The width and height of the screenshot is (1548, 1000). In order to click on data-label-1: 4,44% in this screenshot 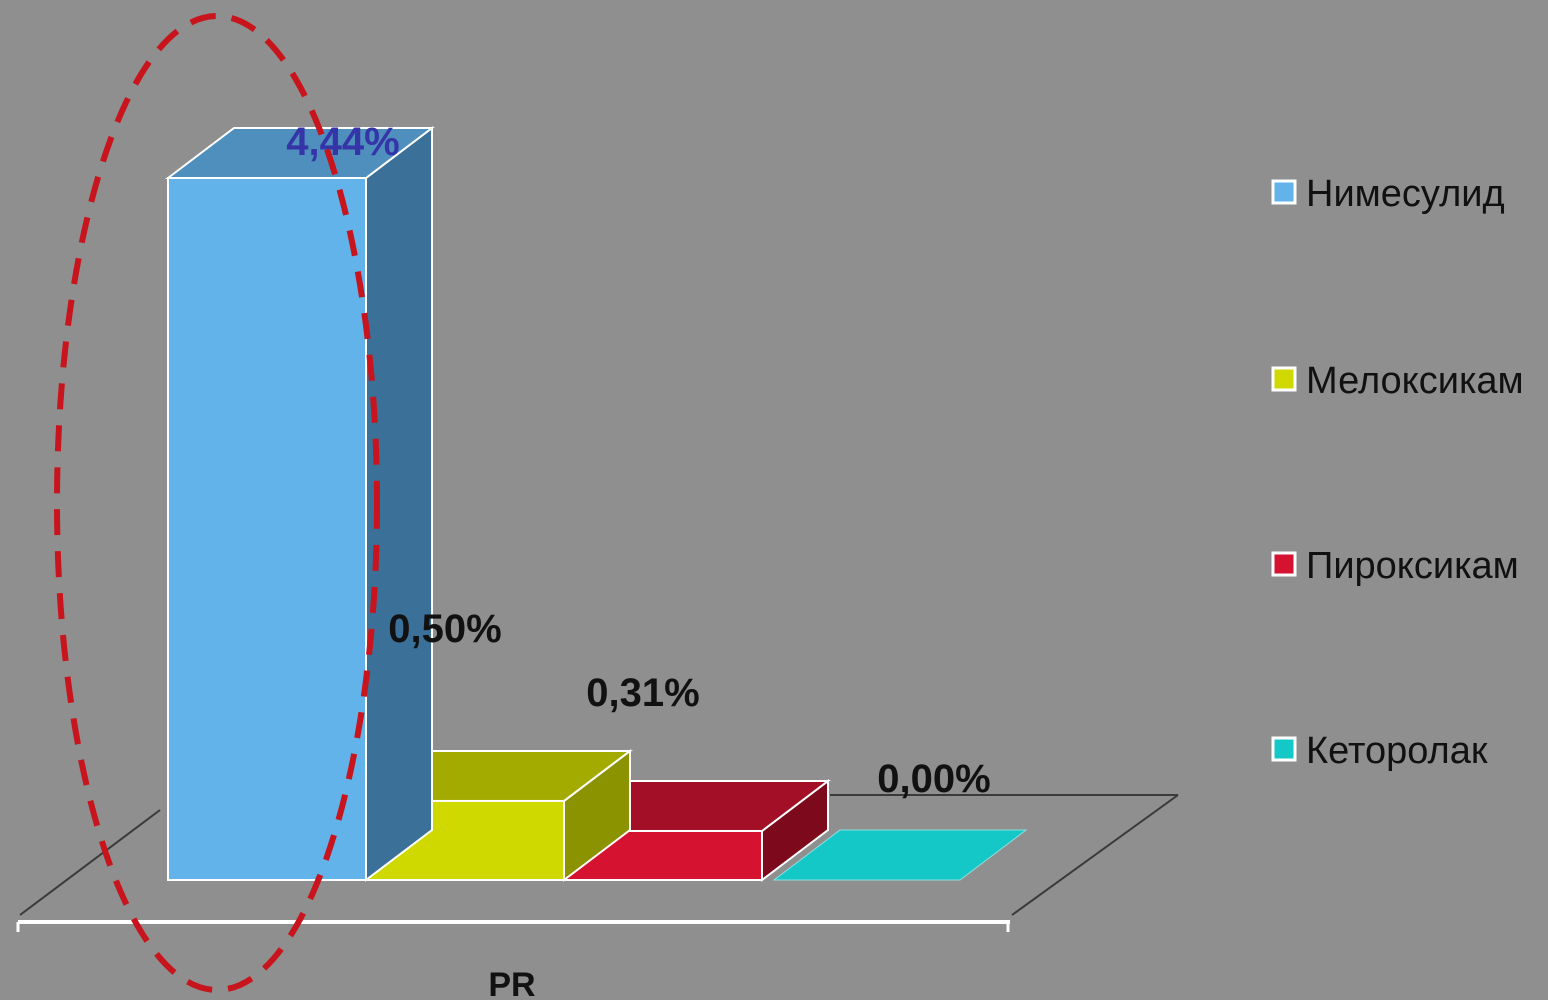, I will do `click(342, 142)`.